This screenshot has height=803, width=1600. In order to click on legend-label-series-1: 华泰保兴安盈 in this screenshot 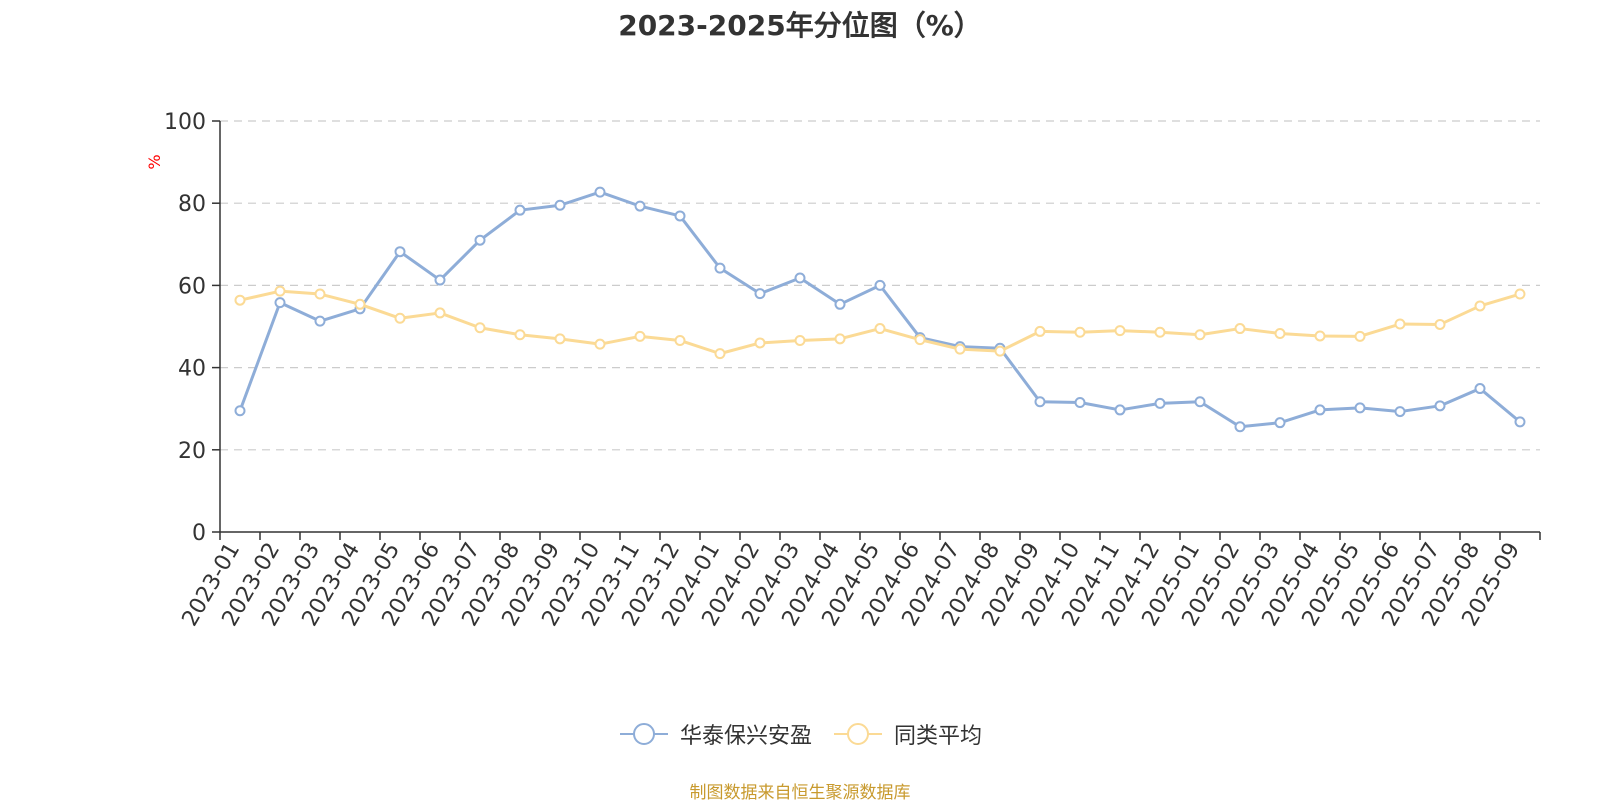, I will do `click(745, 736)`.